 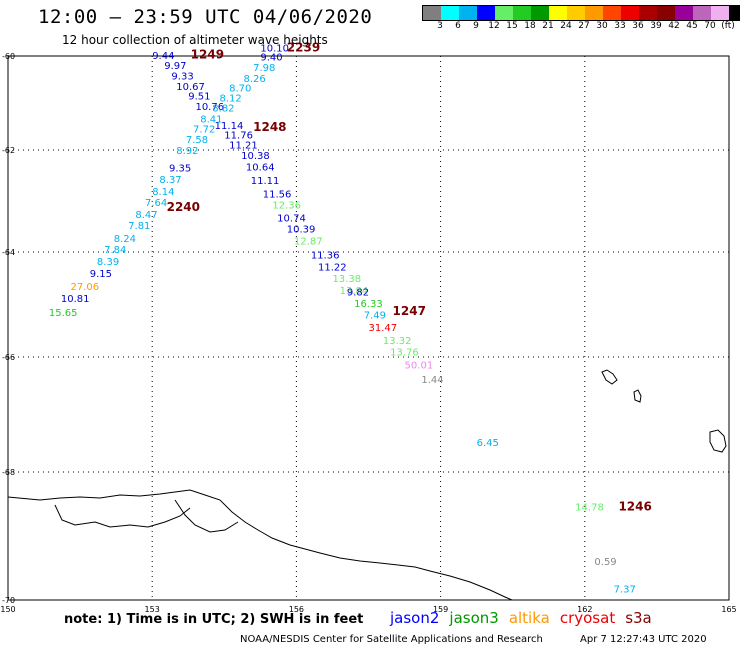 I want to click on wave-height-point: 8.24, so click(x=125, y=239).